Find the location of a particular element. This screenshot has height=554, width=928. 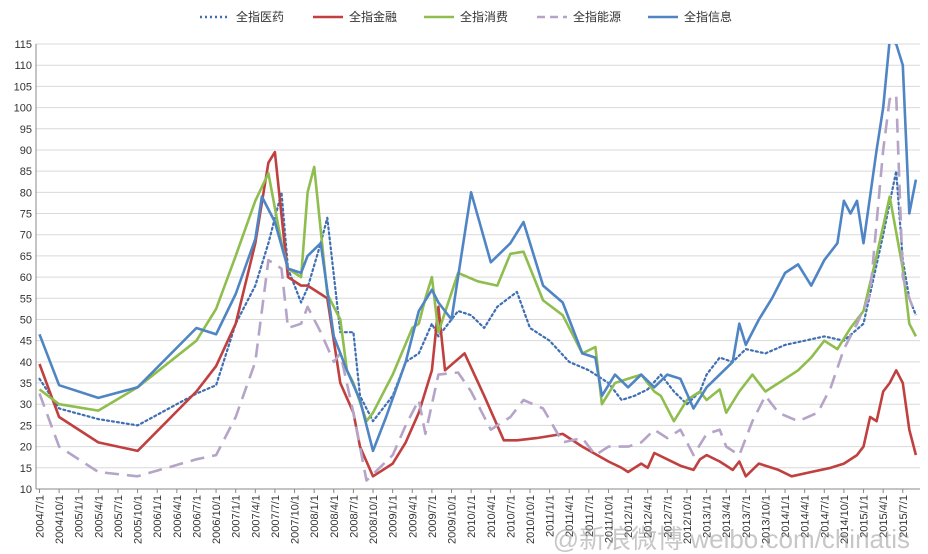

x-tick-label: 2010/10/1 is located at coordinates (531, 519).